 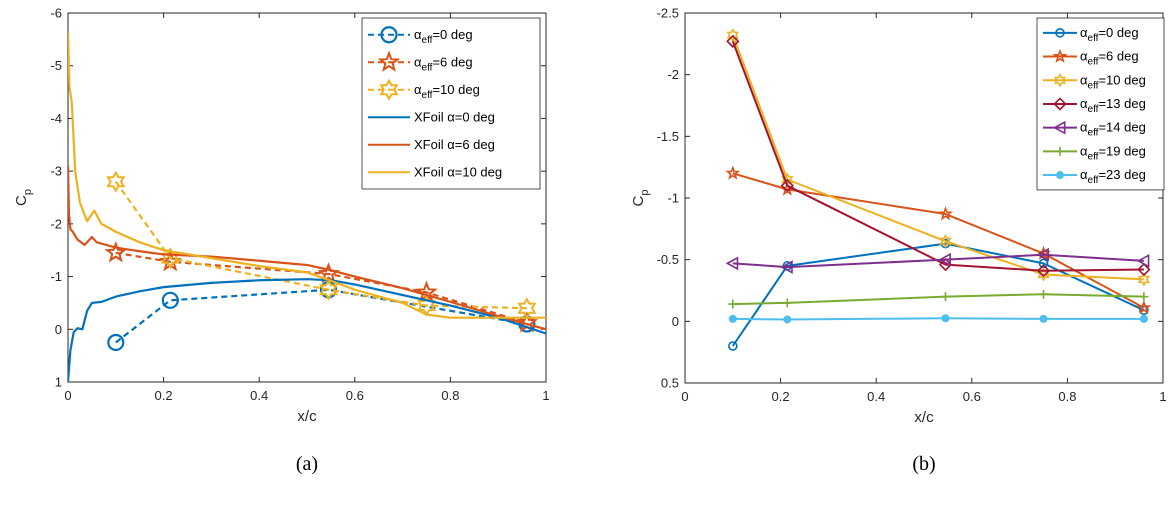 What do you see at coordinates (56, 118) in the screenshot?
I see `y-tick-label: -4` at bounding box center [56, 118].